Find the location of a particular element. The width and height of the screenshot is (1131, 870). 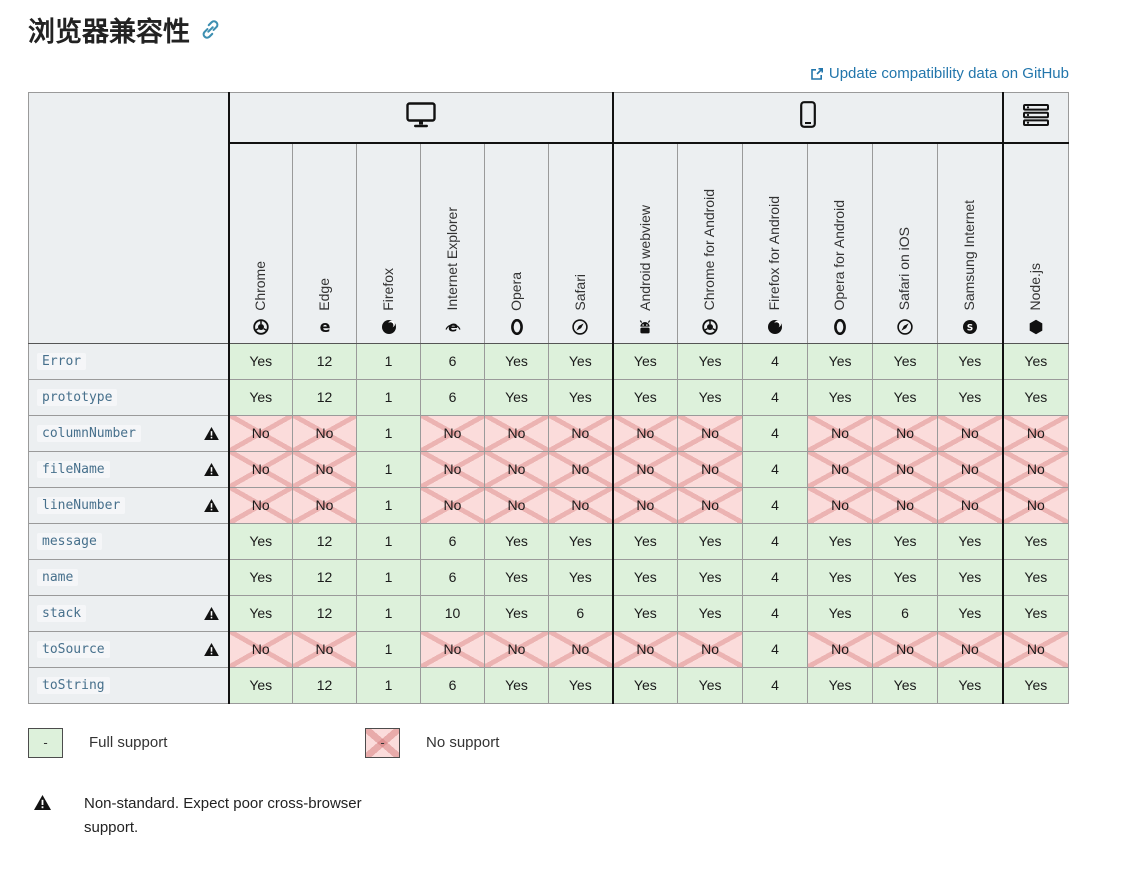

update-compat-link: Update compatibility data on GitHub is located at coordinates (939, 73).